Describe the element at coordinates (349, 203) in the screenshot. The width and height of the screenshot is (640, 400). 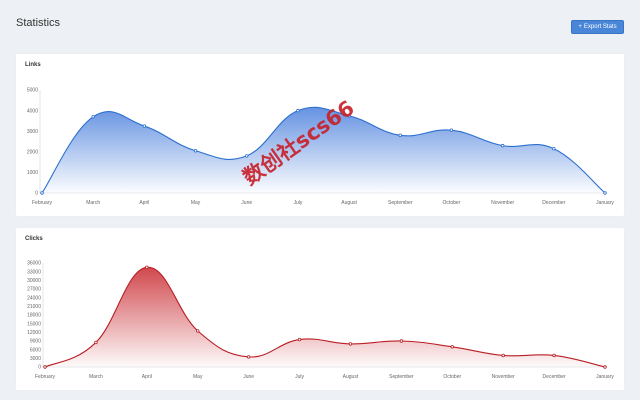
I see `links-x-tick-label: August` at that location.